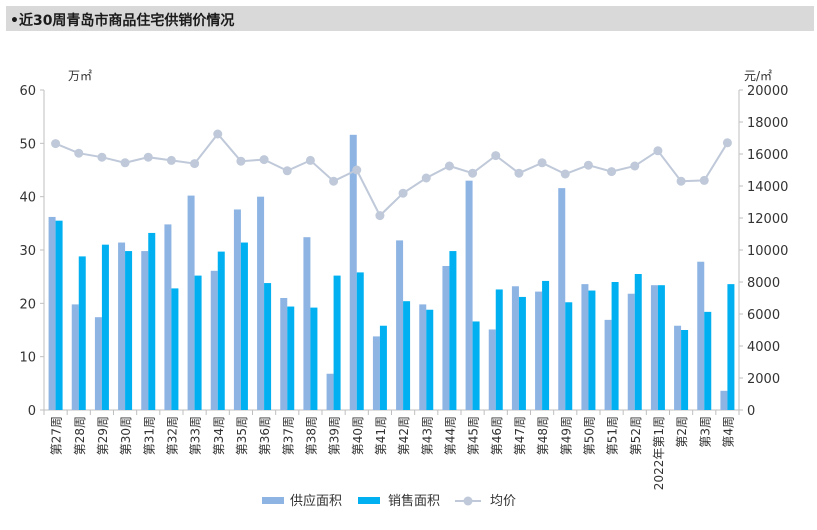 Image resolution: width=817 pixels, height=530 pixels. What do you see at coordinates (636, 435) in the screenshot?
I see `x-tick-label: 第52周` at bounding box center [636, 435].